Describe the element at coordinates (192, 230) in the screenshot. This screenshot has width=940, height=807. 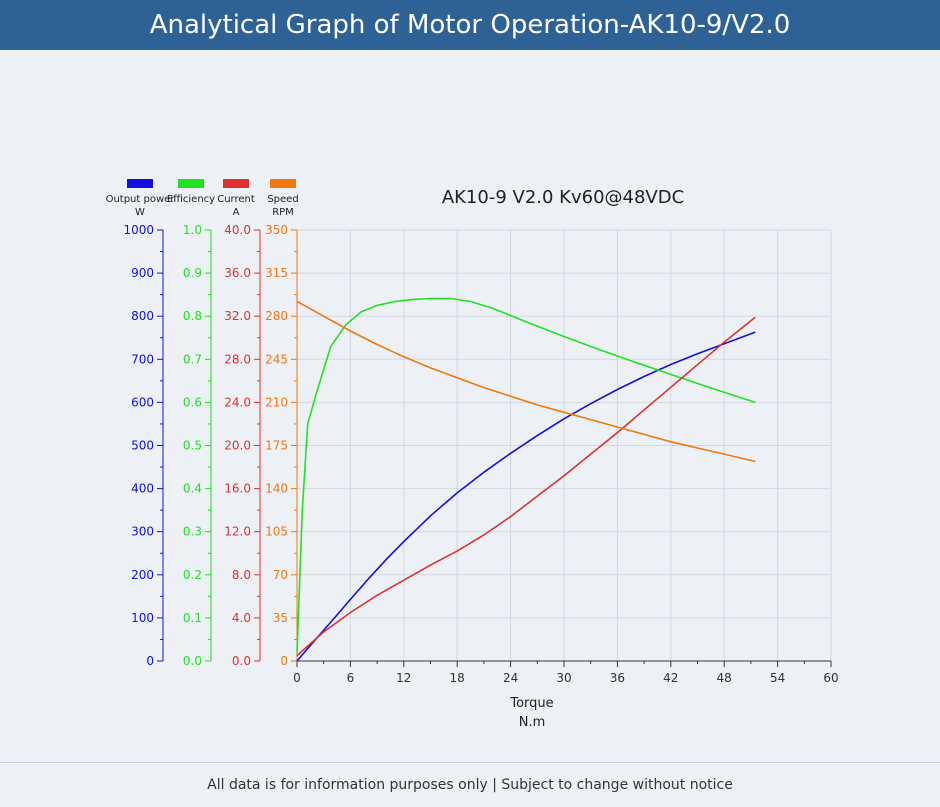
I see `y-tick-label: 1.0` at that location.